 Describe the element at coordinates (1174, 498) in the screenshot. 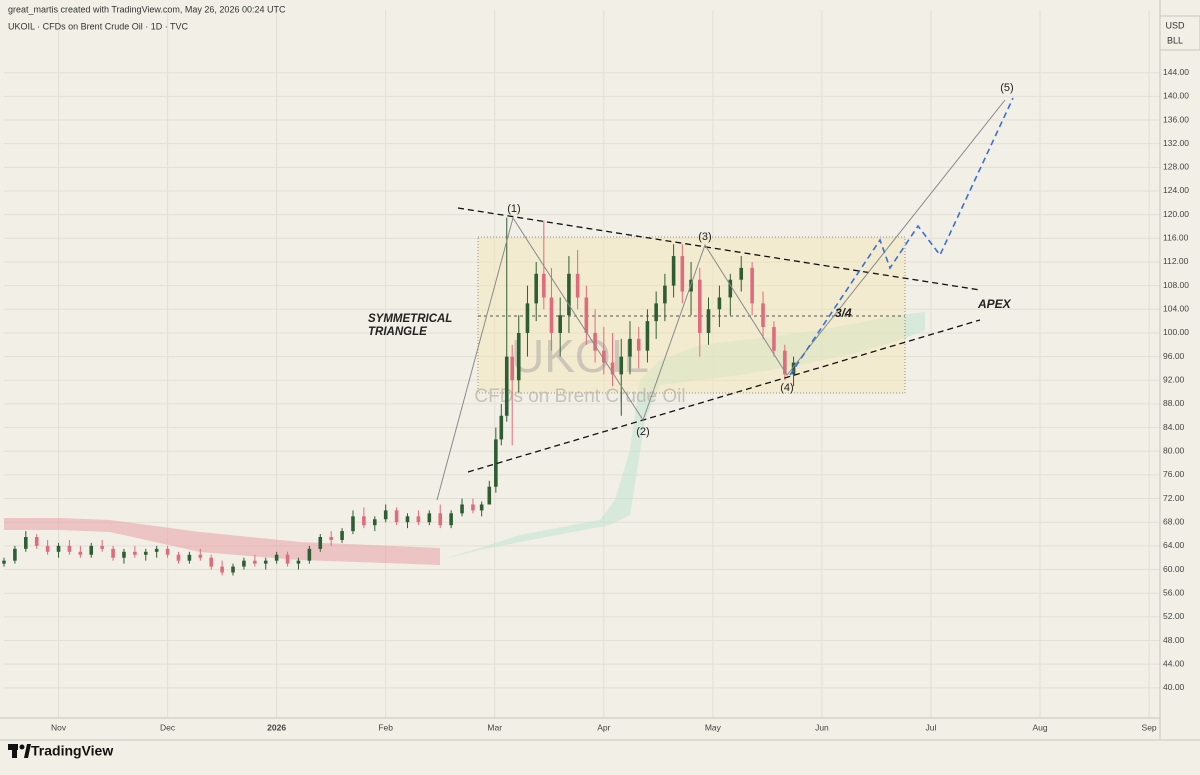

I see `y-tick-label: 72.00` at that location.